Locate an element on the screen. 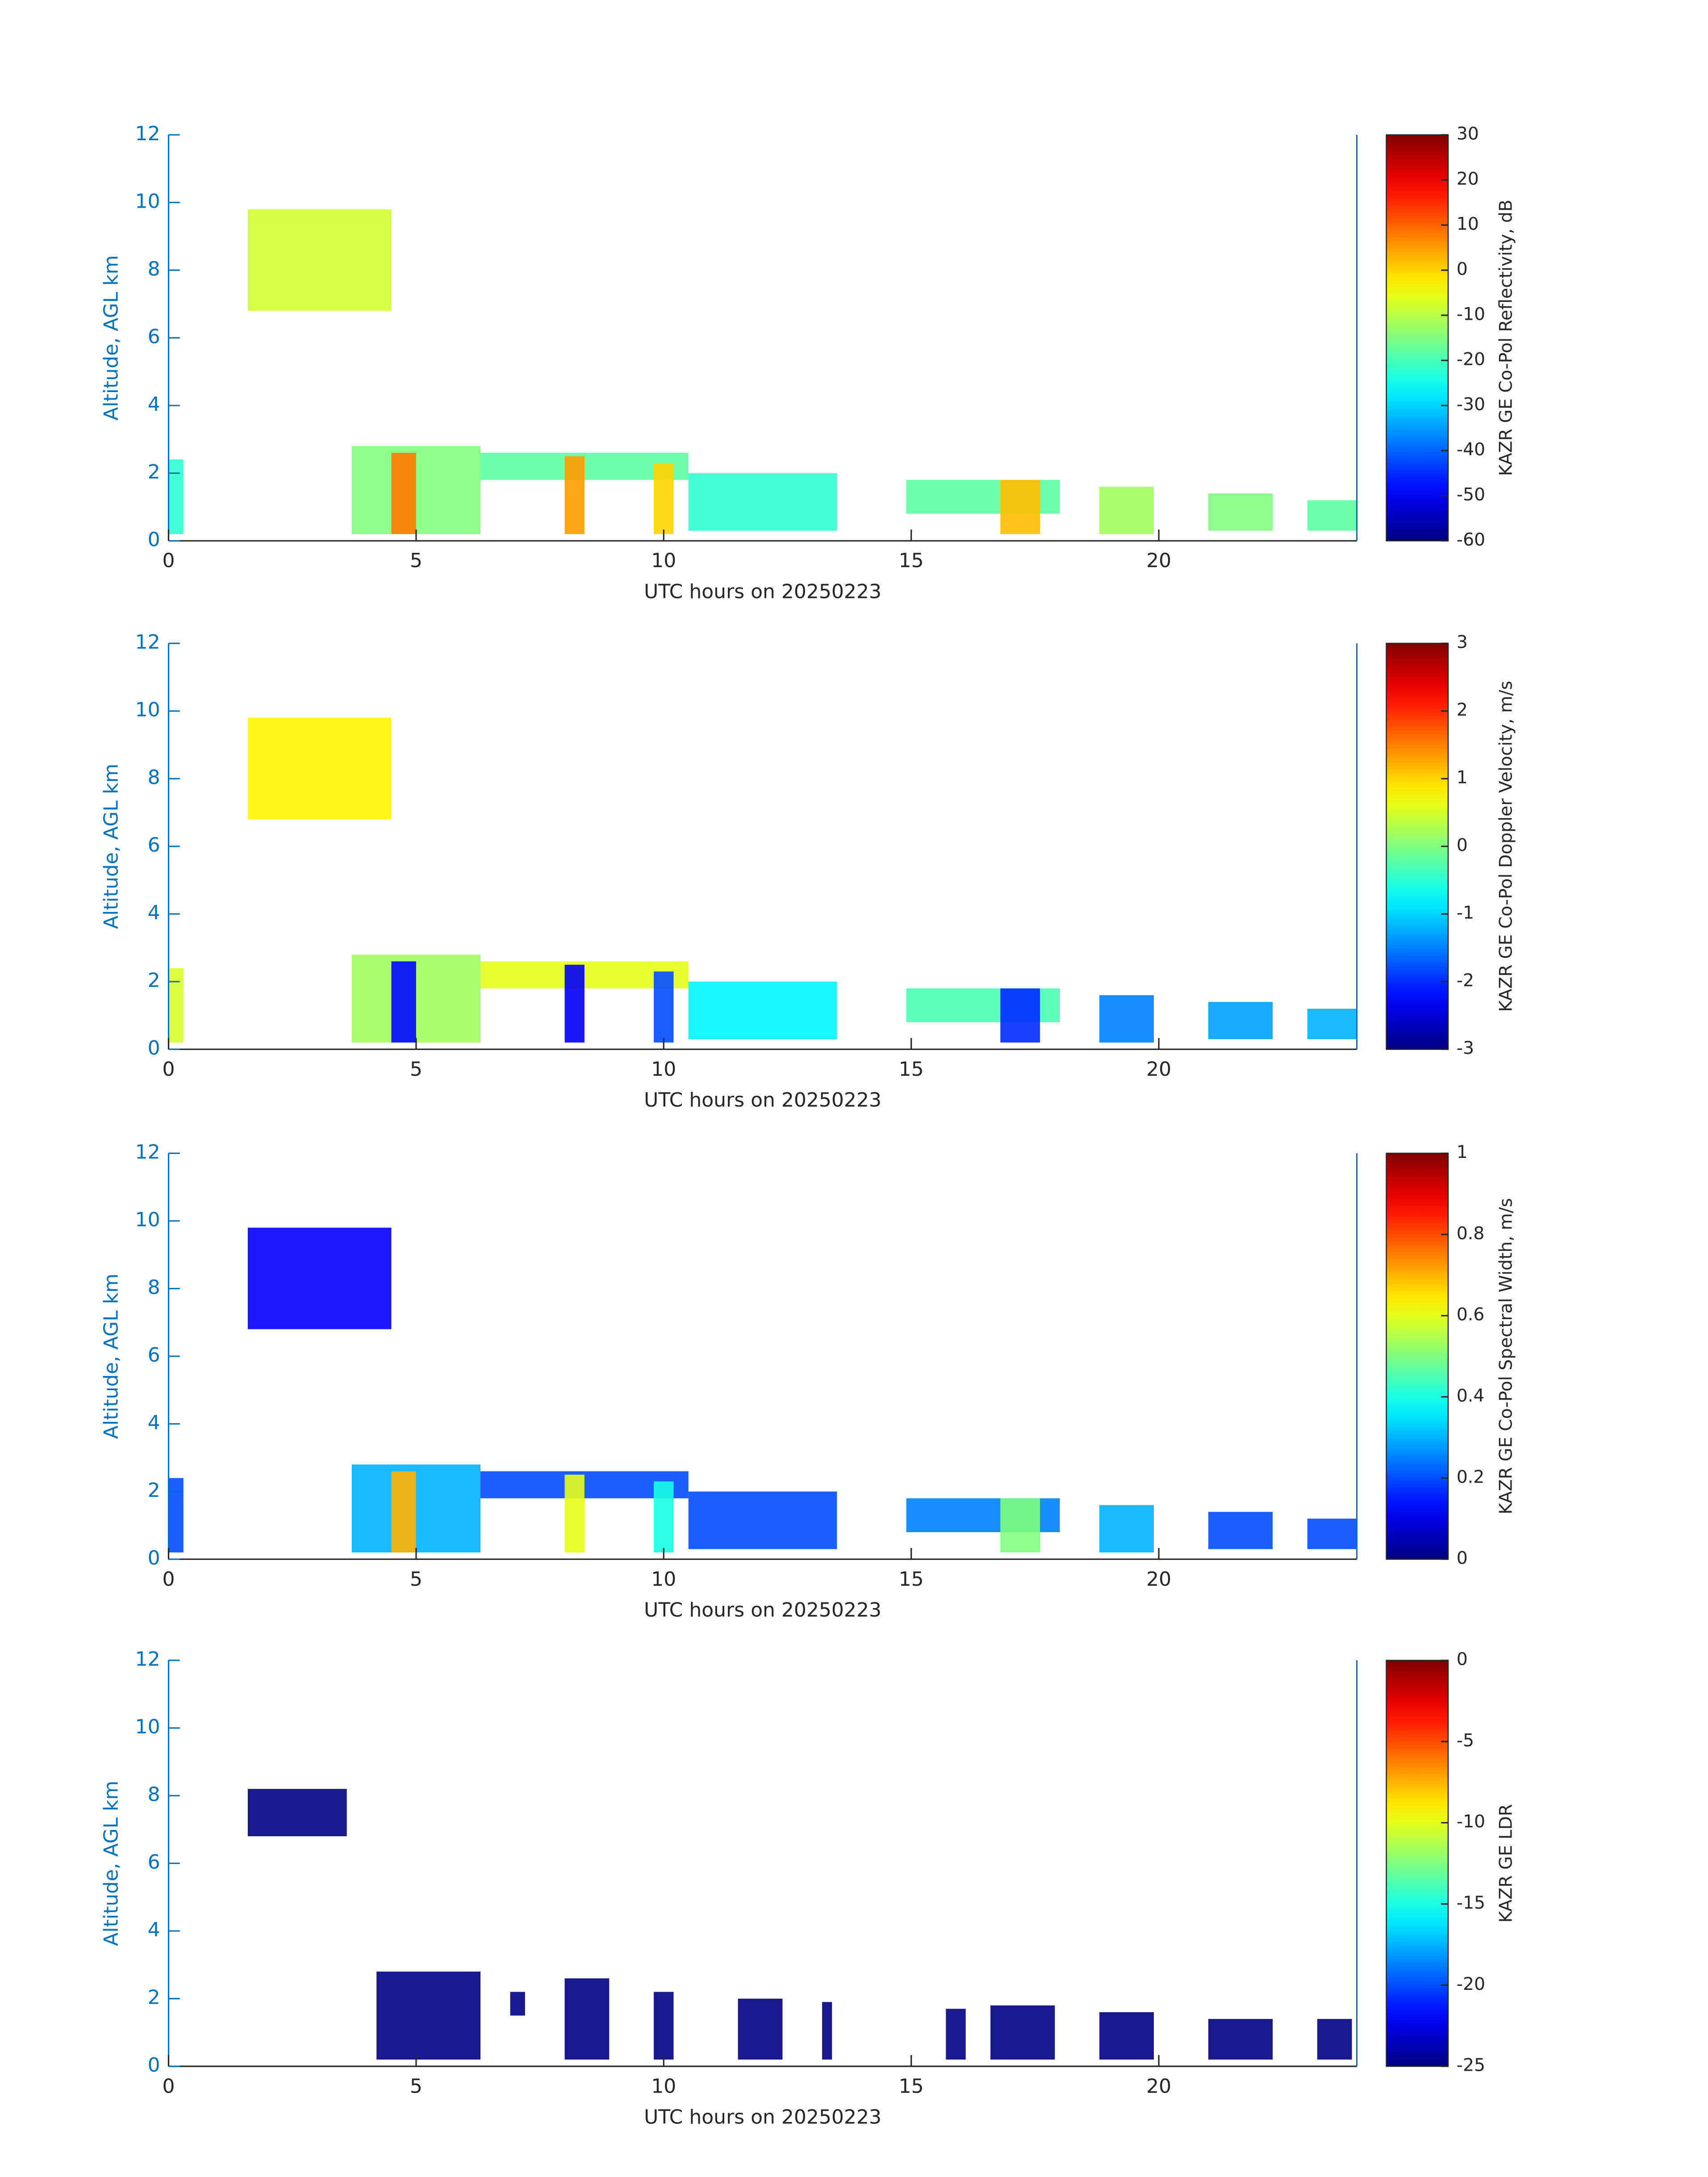 This screenshot has height=2177, width=1708. colorbar-tick-label: 10 is located at coordinates (1468, 224).